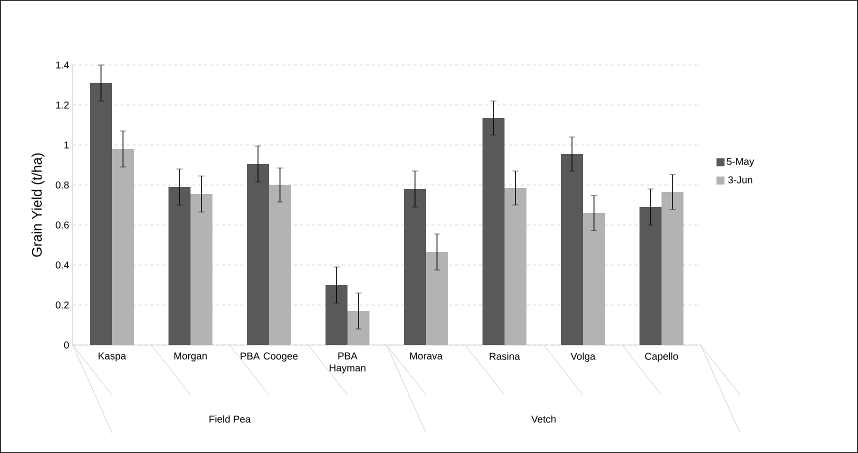 This screenshot has height=453, width=858. I want to click on x-tick-label: Volga, so click(583, 357).